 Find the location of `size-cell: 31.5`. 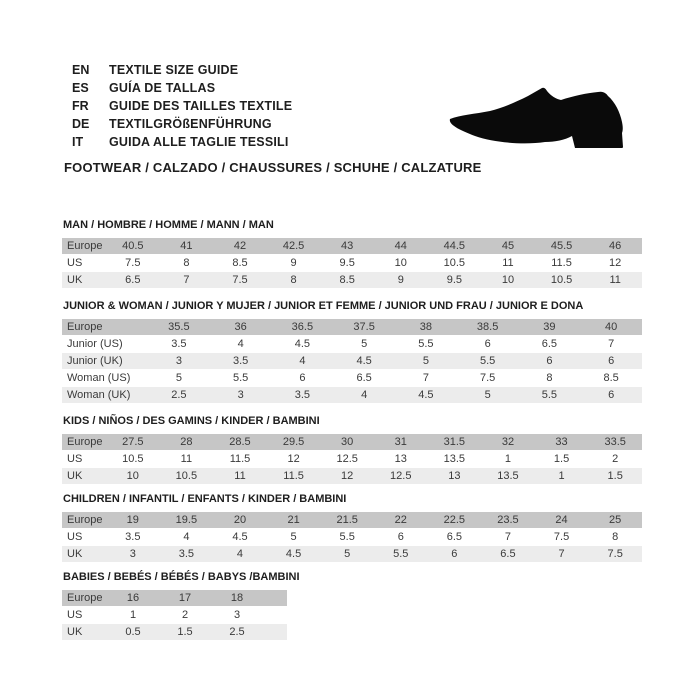

size-cell: 31.5 is located at coordinates (454, 442).